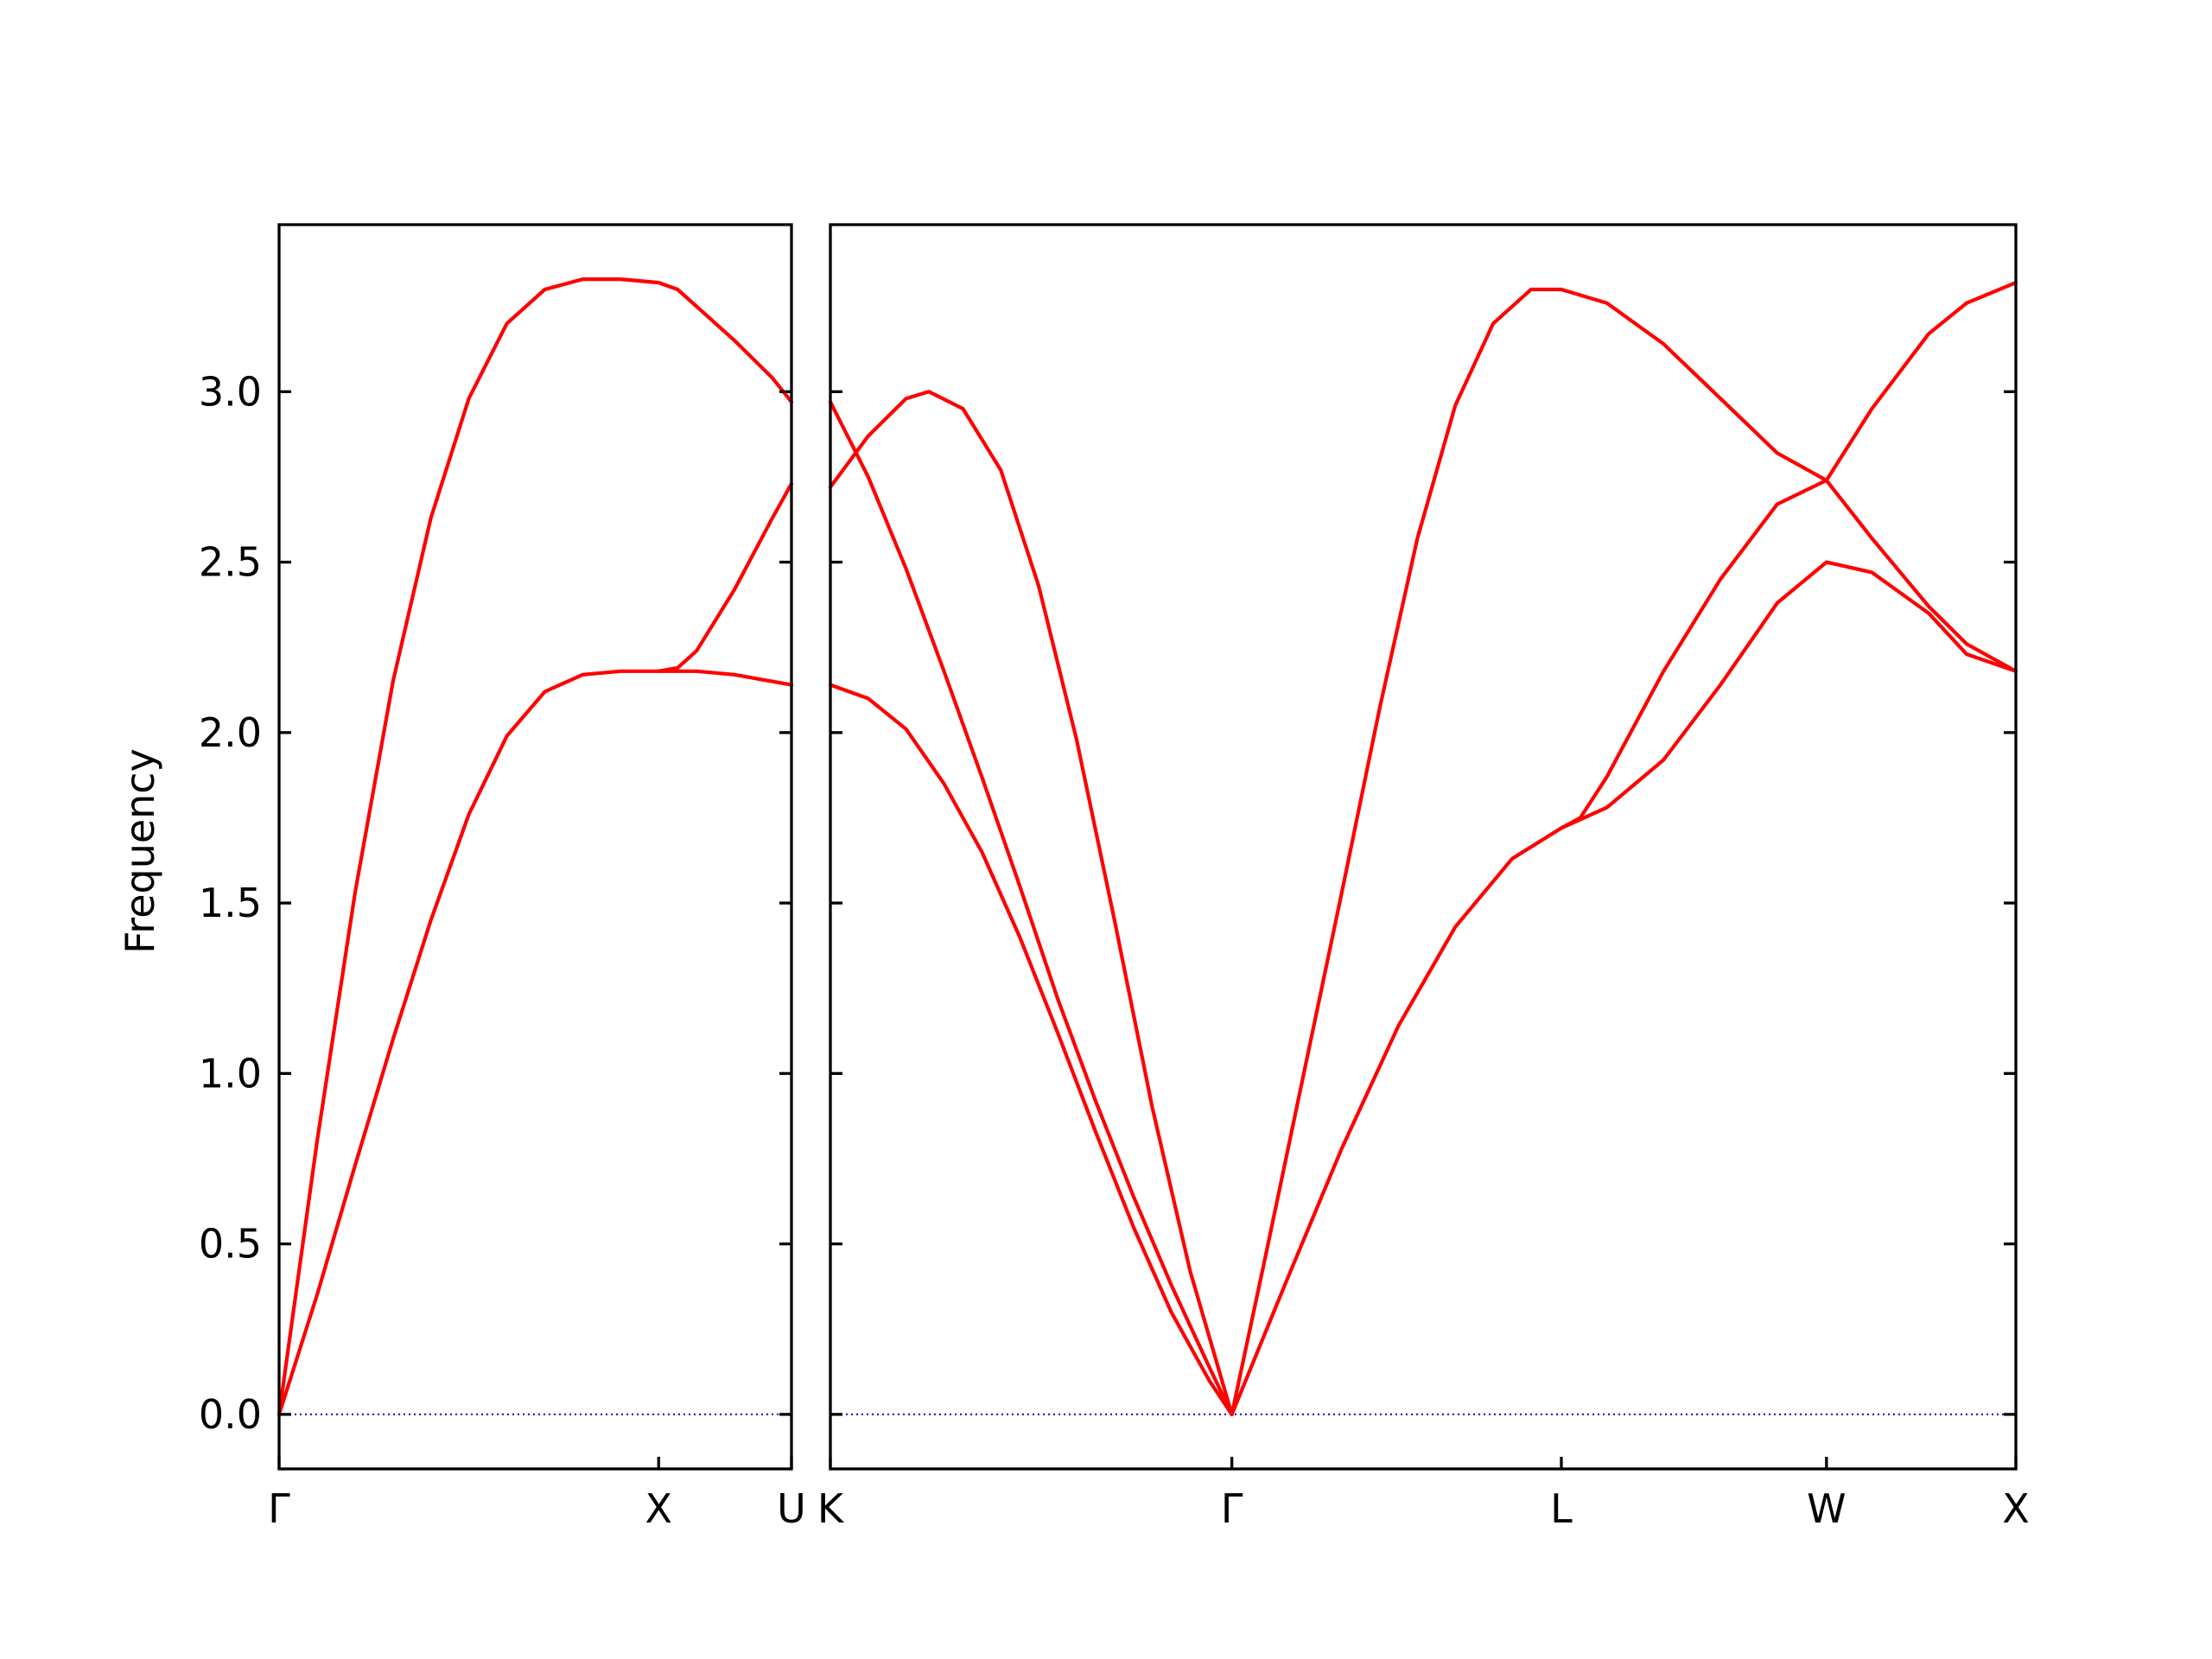 The width and height of the screenshot is (2212, 1659). I want to click on y-axis: 0.0 0.5 1.0 1.5 2.0 2.5 3.0, so click(231, 903).